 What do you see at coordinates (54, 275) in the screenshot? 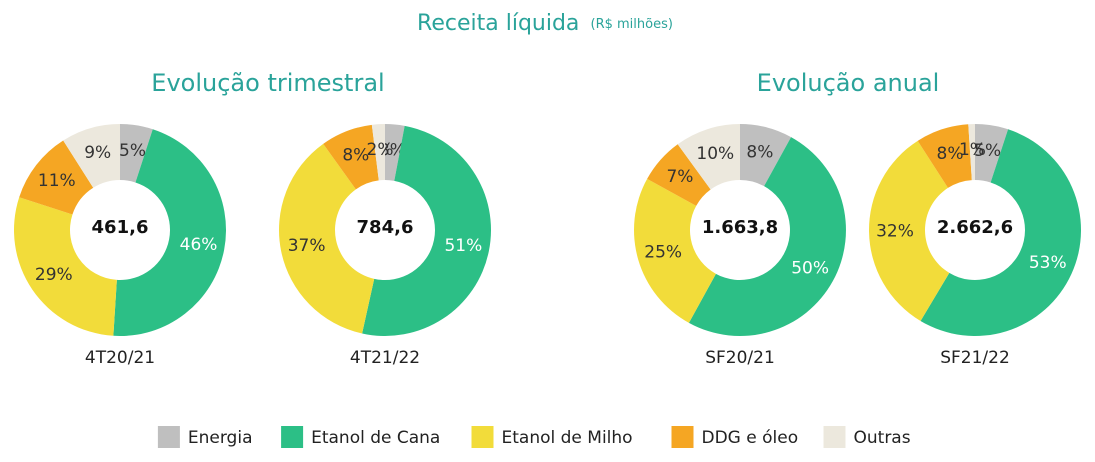
I see `data-label: 29%` at bounding box center [54, 275].